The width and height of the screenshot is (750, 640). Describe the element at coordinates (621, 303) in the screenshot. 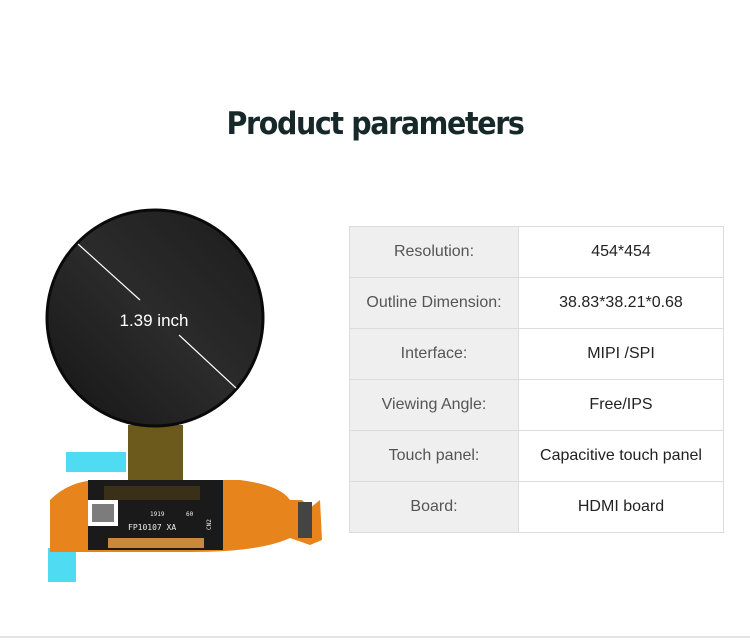

I see `spec-value: 38.83*38.21*0.68` at that location.